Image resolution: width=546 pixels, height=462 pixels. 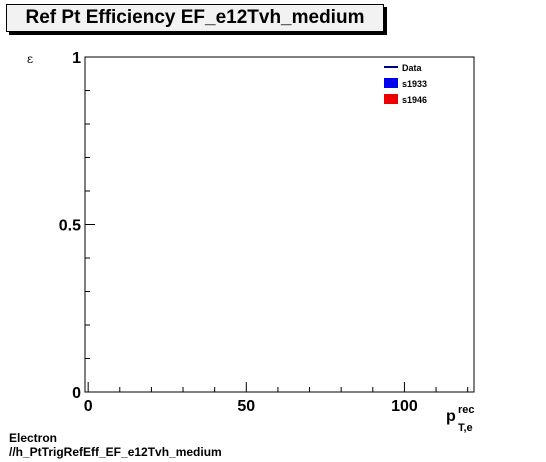 I want to click on y-tick-label: 0, so click(x=76, y=393).